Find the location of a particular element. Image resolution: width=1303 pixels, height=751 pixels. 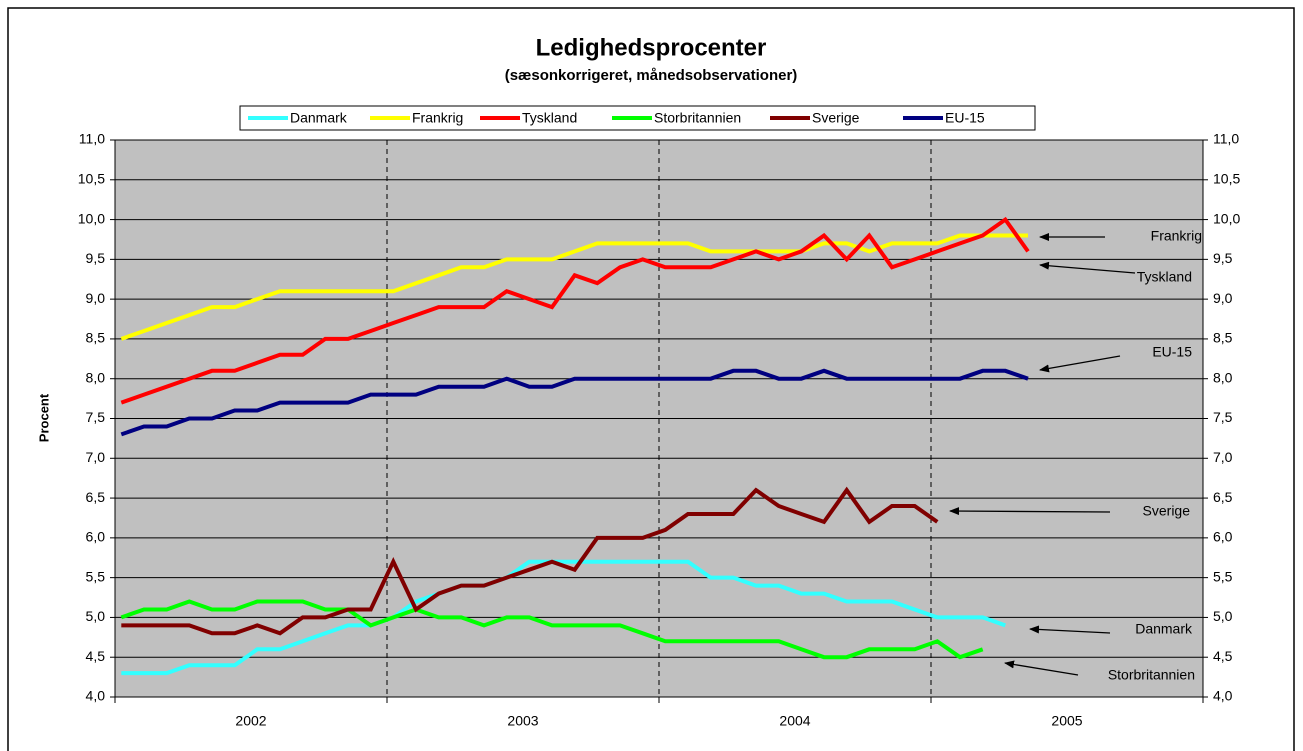

y2-tick-label: 4,0 is located at coordinates (1223, 696).